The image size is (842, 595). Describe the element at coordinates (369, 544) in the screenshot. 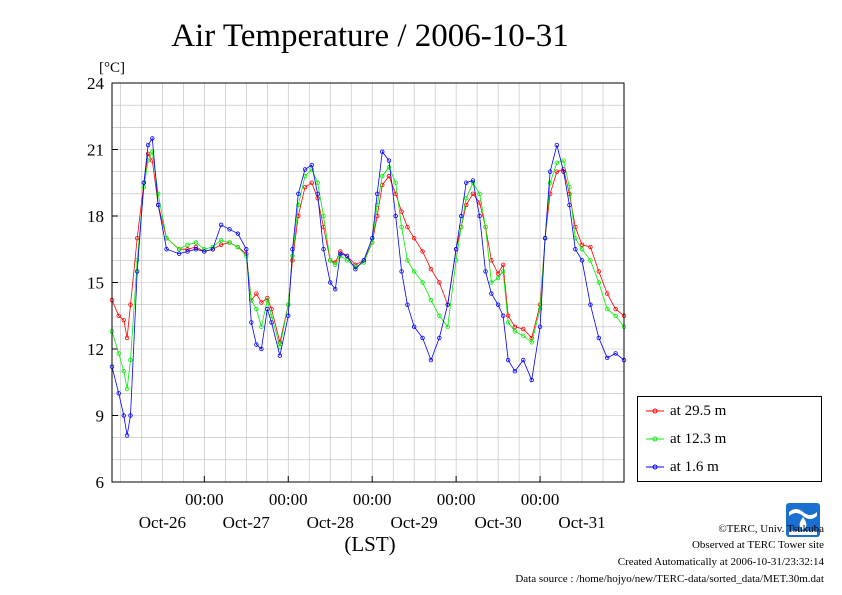

I see `x-axis-label: (LST)` at that location.